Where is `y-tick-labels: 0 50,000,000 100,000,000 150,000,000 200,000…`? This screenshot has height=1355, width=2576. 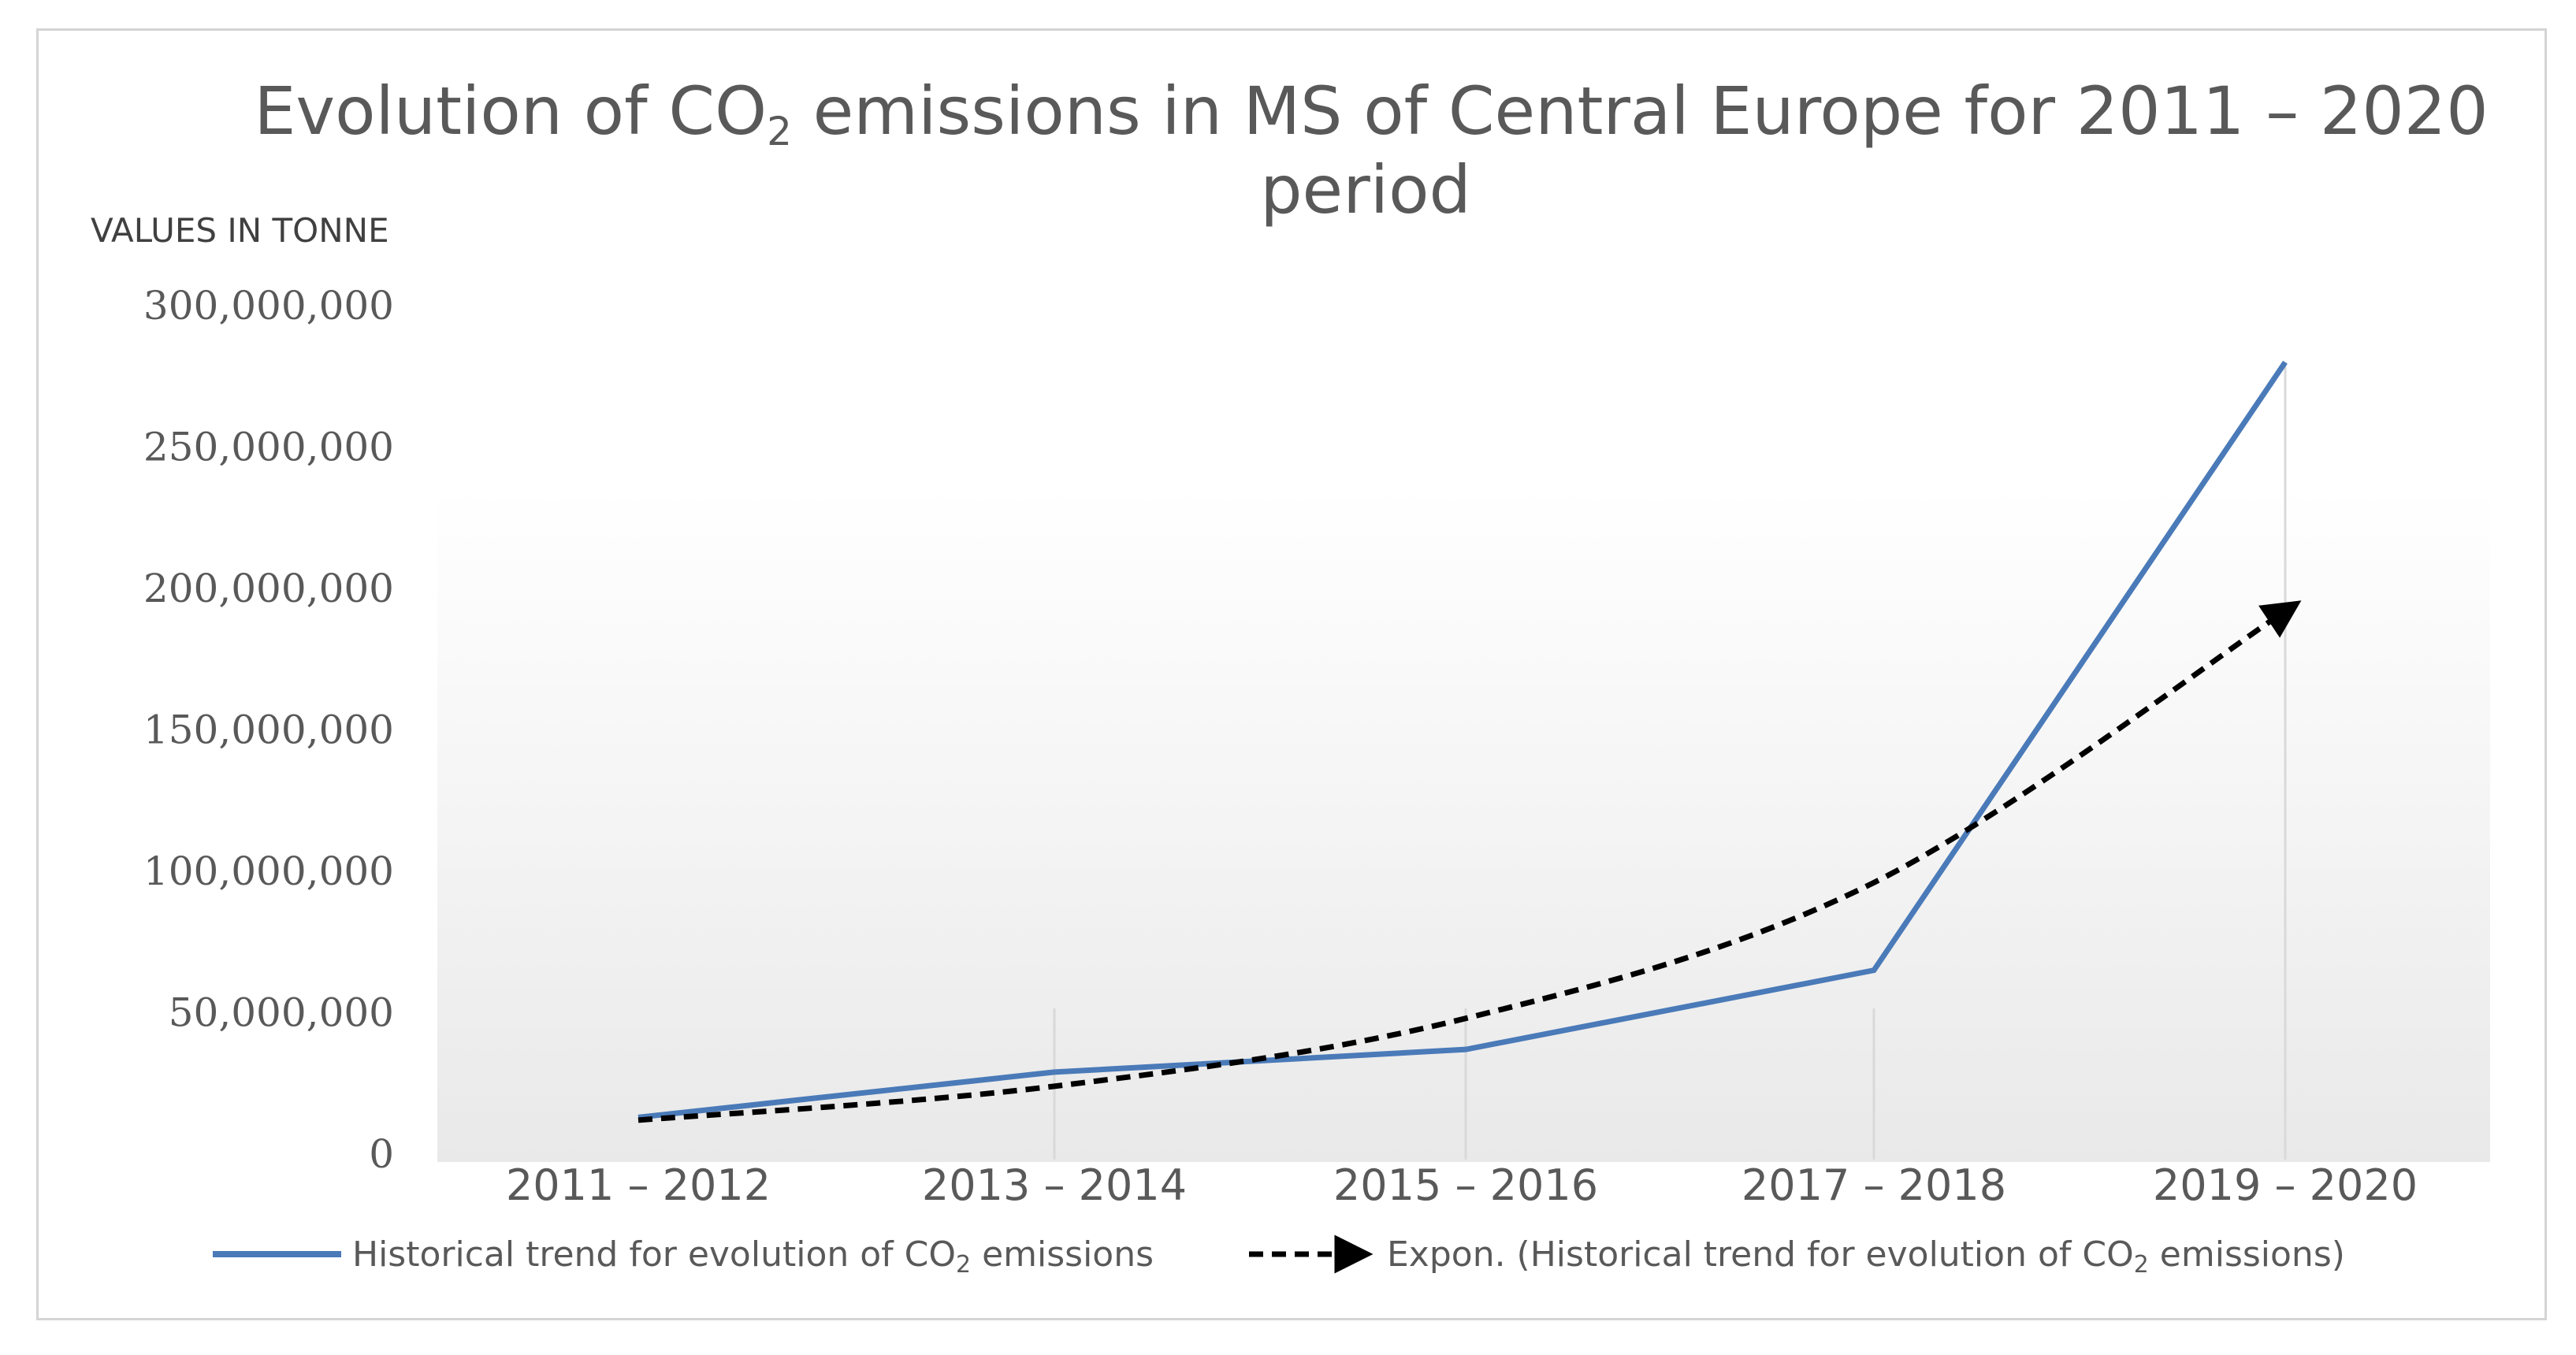 y-tick-labels: 0 50,000,000 100,000,000 150,000,000 200,000… is located at coordinates (268, 730).